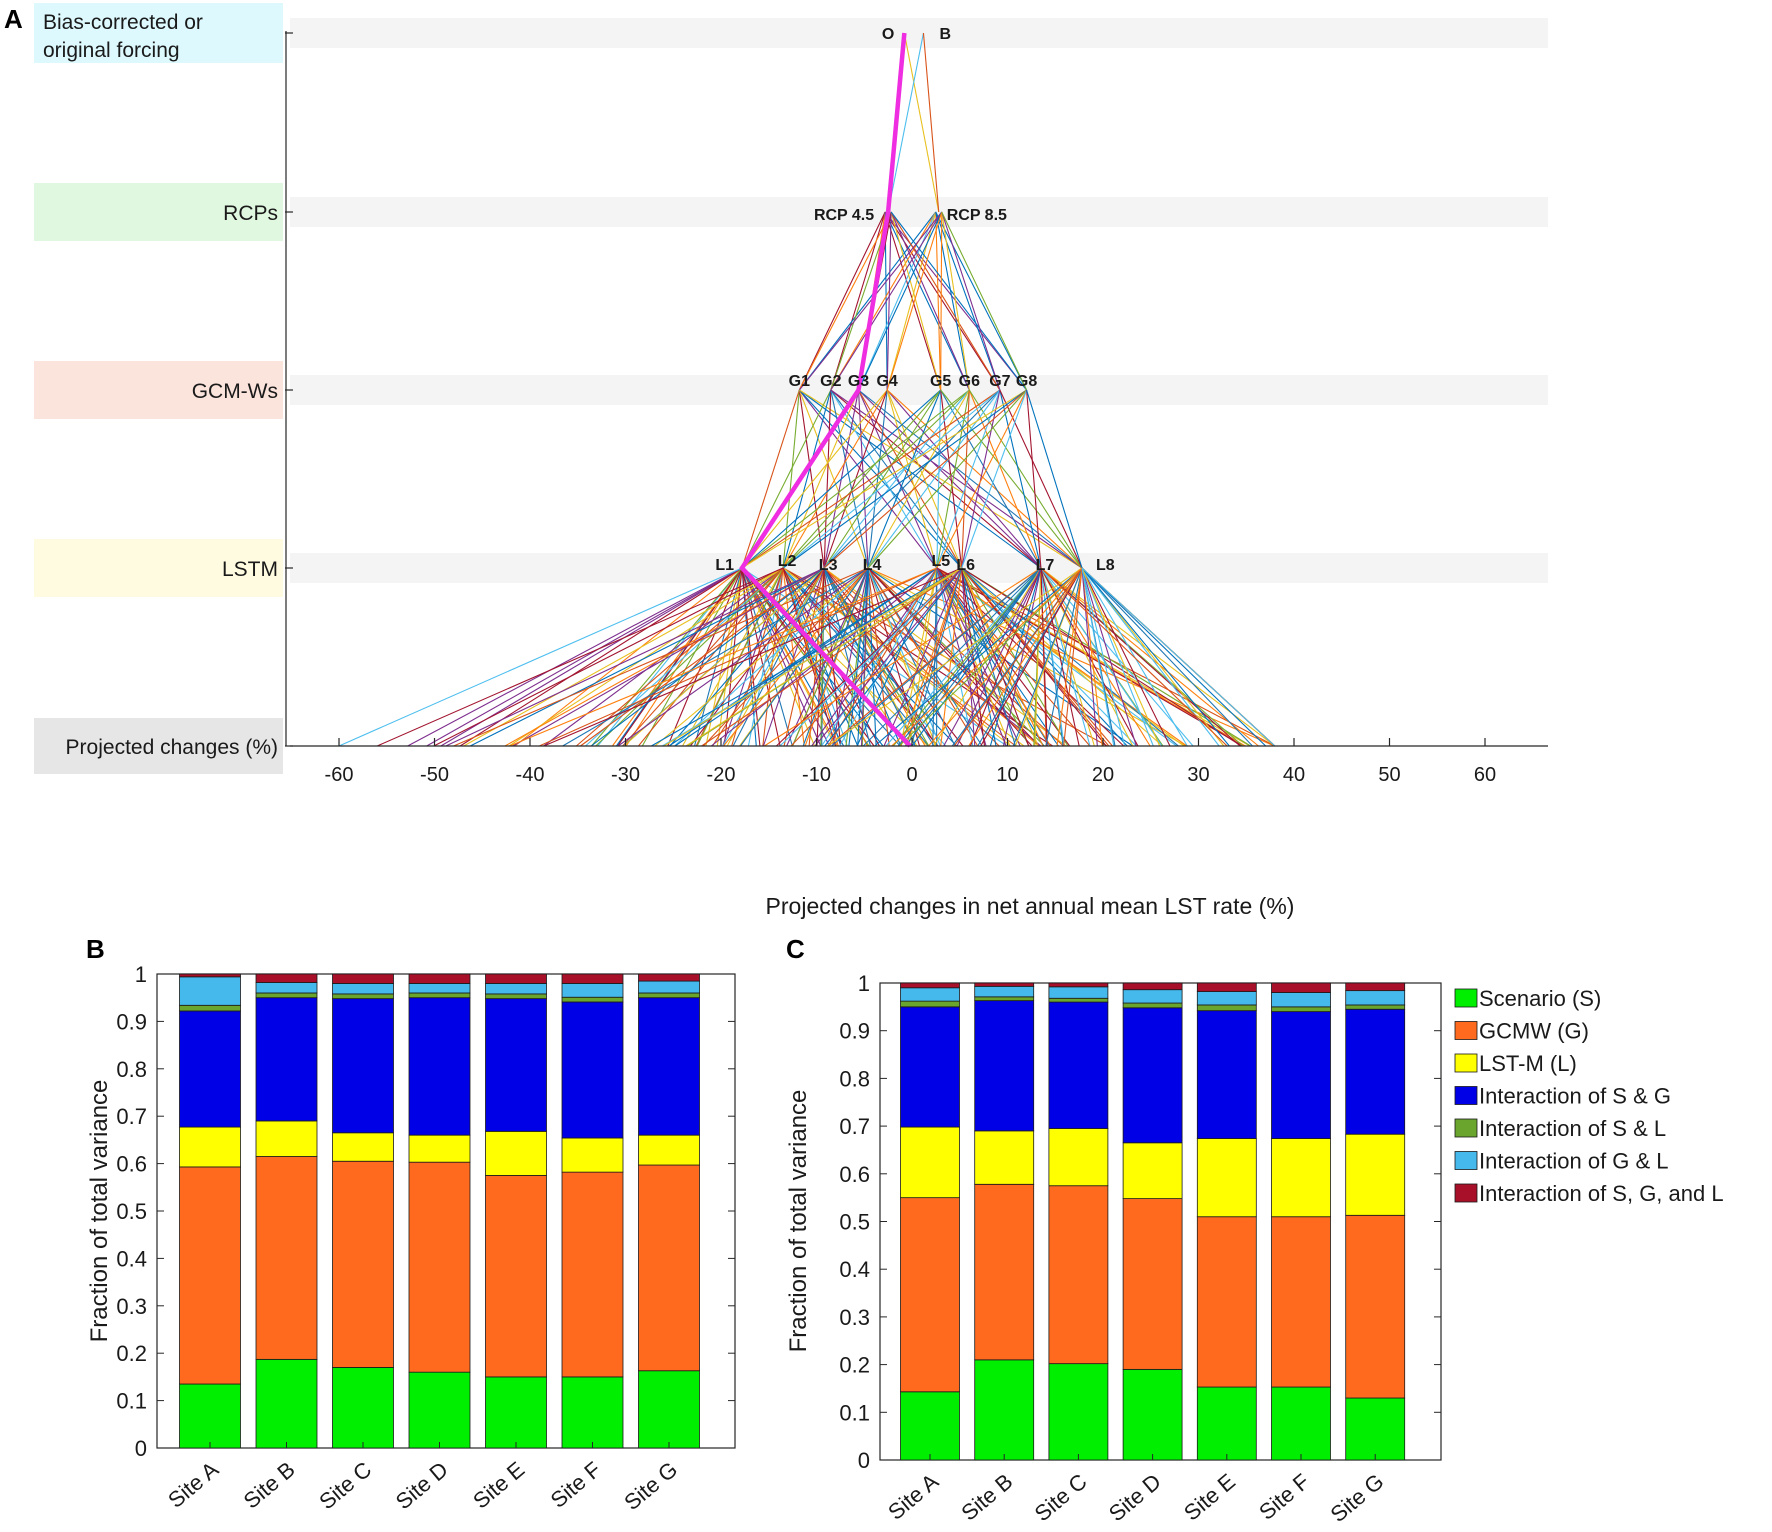 The height and width of the screenshot is (1532, 1772). What do you see at coordinates (425, 1211) in the screenshot?
I see `y-axis-b: 0 0.1 0.2 0.3 0.4 0.5 0.6 0.7 0.8 0.9 1` at bounding box center [425, 1211].